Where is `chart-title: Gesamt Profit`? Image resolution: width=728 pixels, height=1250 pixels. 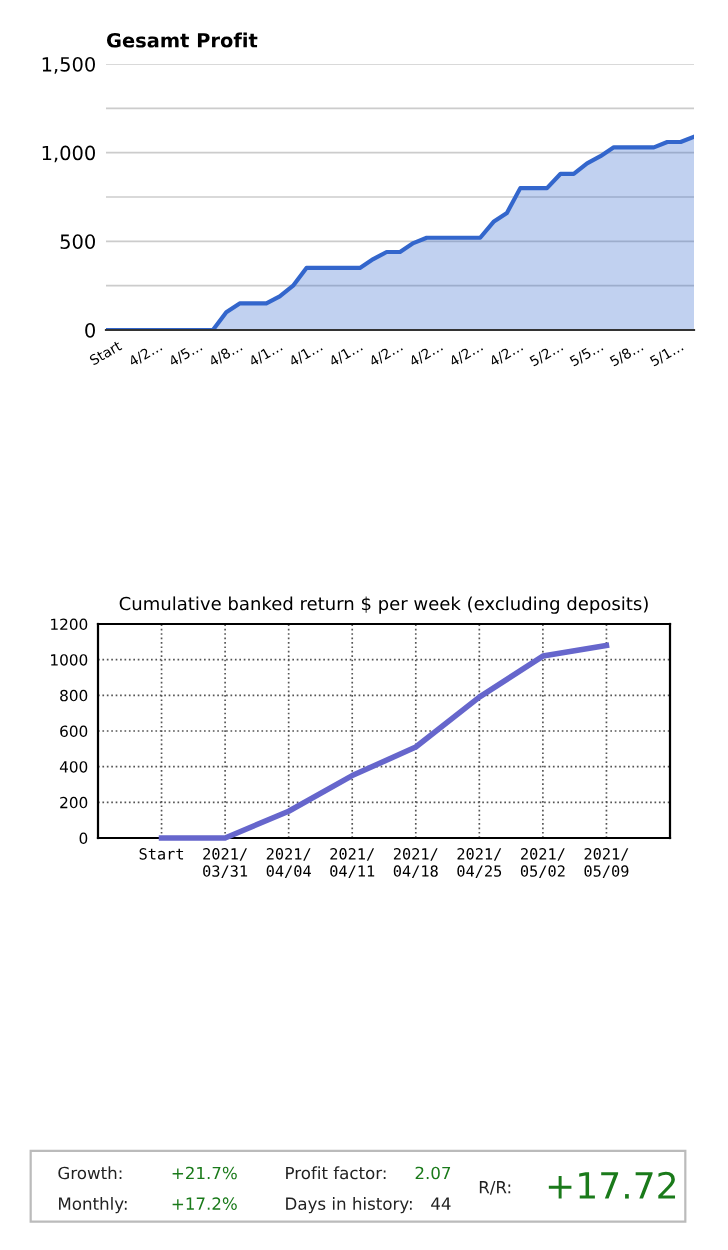 chart-title: Gesamt Profit is located at coordinates (182, 40).